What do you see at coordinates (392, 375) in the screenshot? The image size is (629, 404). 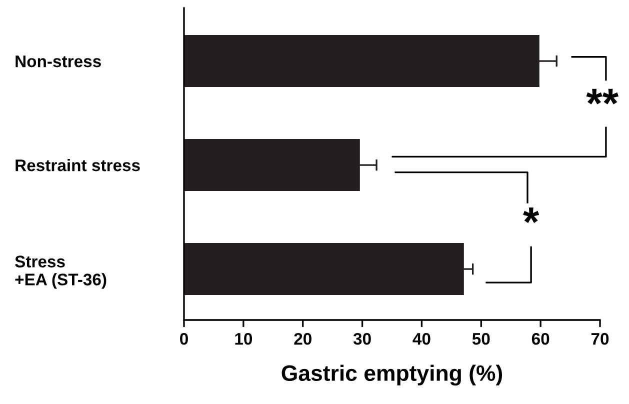 I see `x-axis-title: Gastric emptying (%)` at bounding box center [392, 375].